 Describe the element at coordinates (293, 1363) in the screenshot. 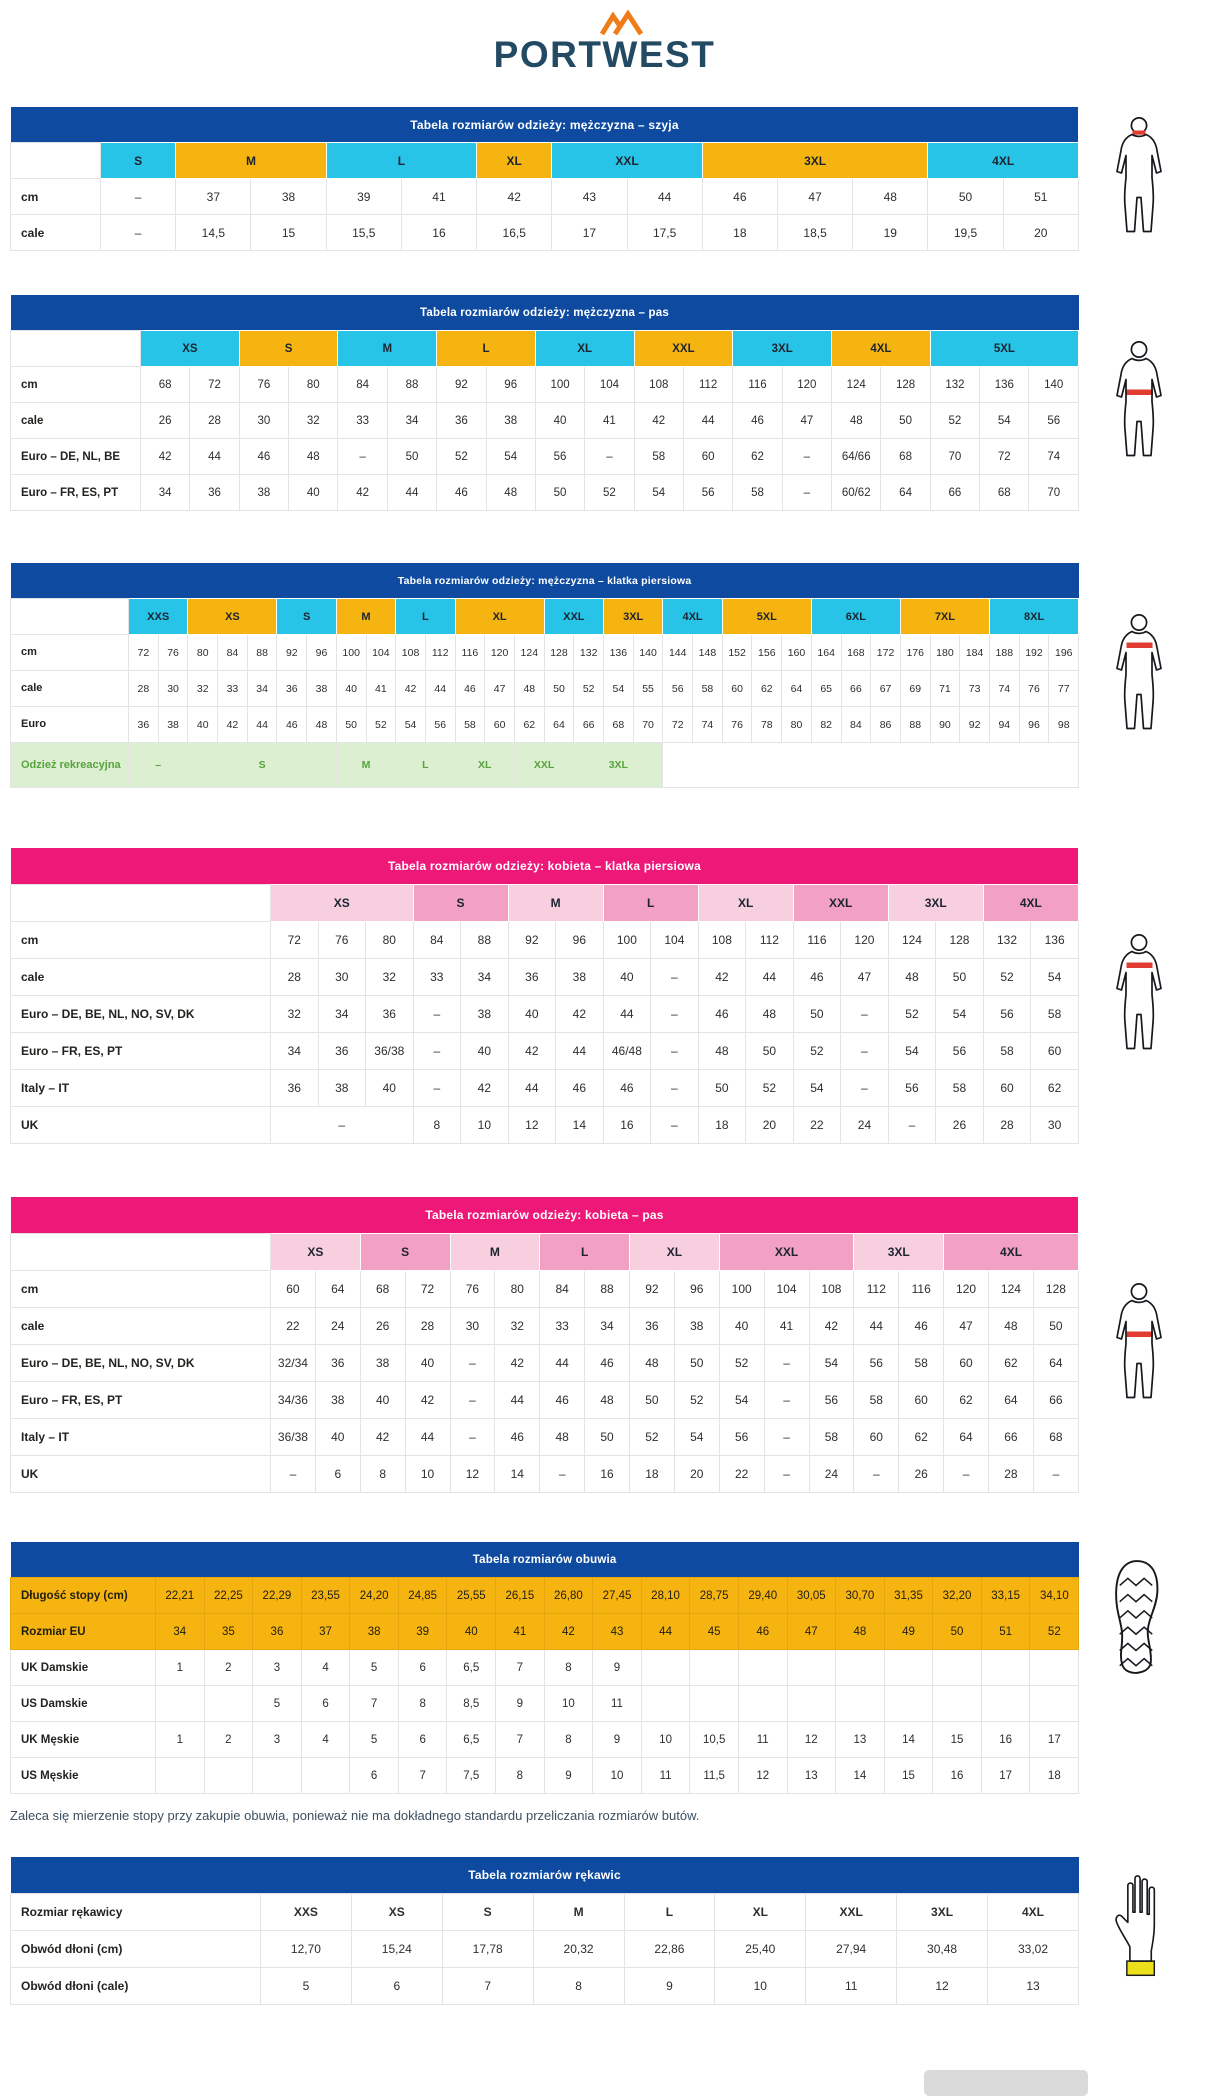

I see `cell: 32/34` at that location.